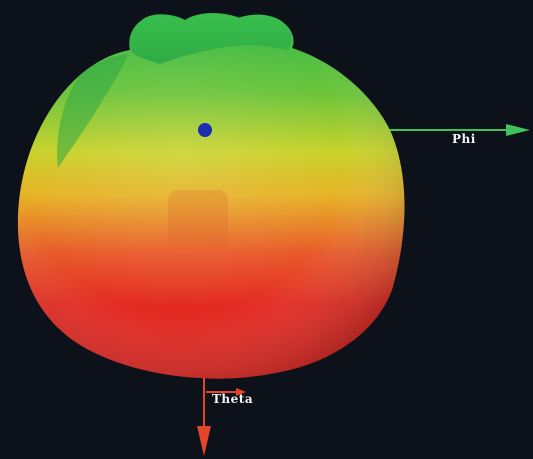 This screenshot has width=533, height=459. Describe the element at coordinates (464, 139) in the screenshot. I see `phi-axis-label: Phi` at that location.